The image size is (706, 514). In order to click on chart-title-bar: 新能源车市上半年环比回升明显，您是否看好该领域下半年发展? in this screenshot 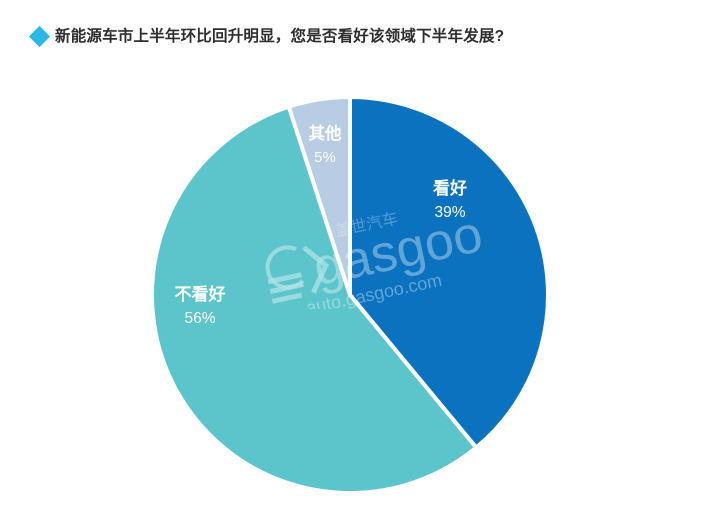, I will do `click(353, 37)`.